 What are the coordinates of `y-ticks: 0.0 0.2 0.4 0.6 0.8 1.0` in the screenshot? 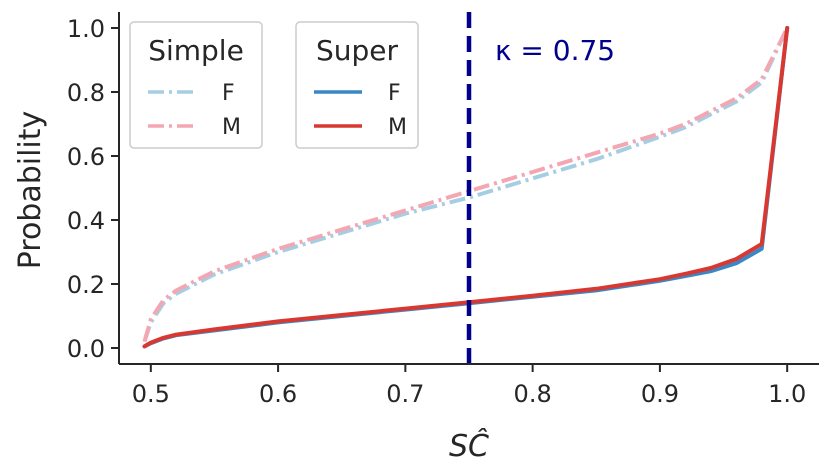 It's located at (93, 189).